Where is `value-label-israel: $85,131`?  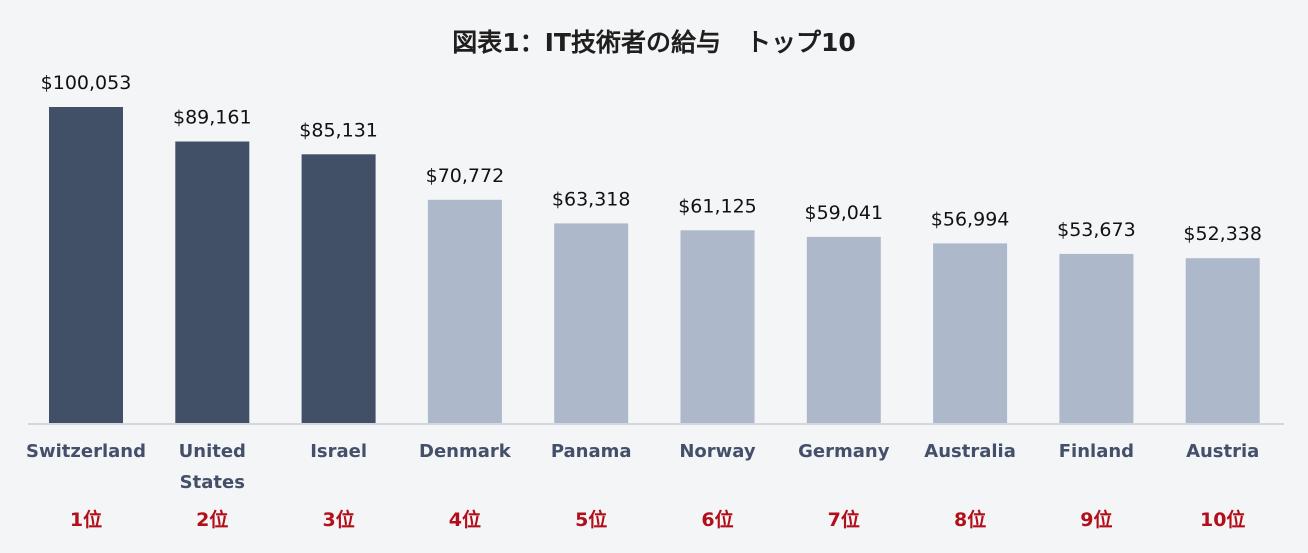
value-label-israel: $85,131 is located at coordinates (338, 130).